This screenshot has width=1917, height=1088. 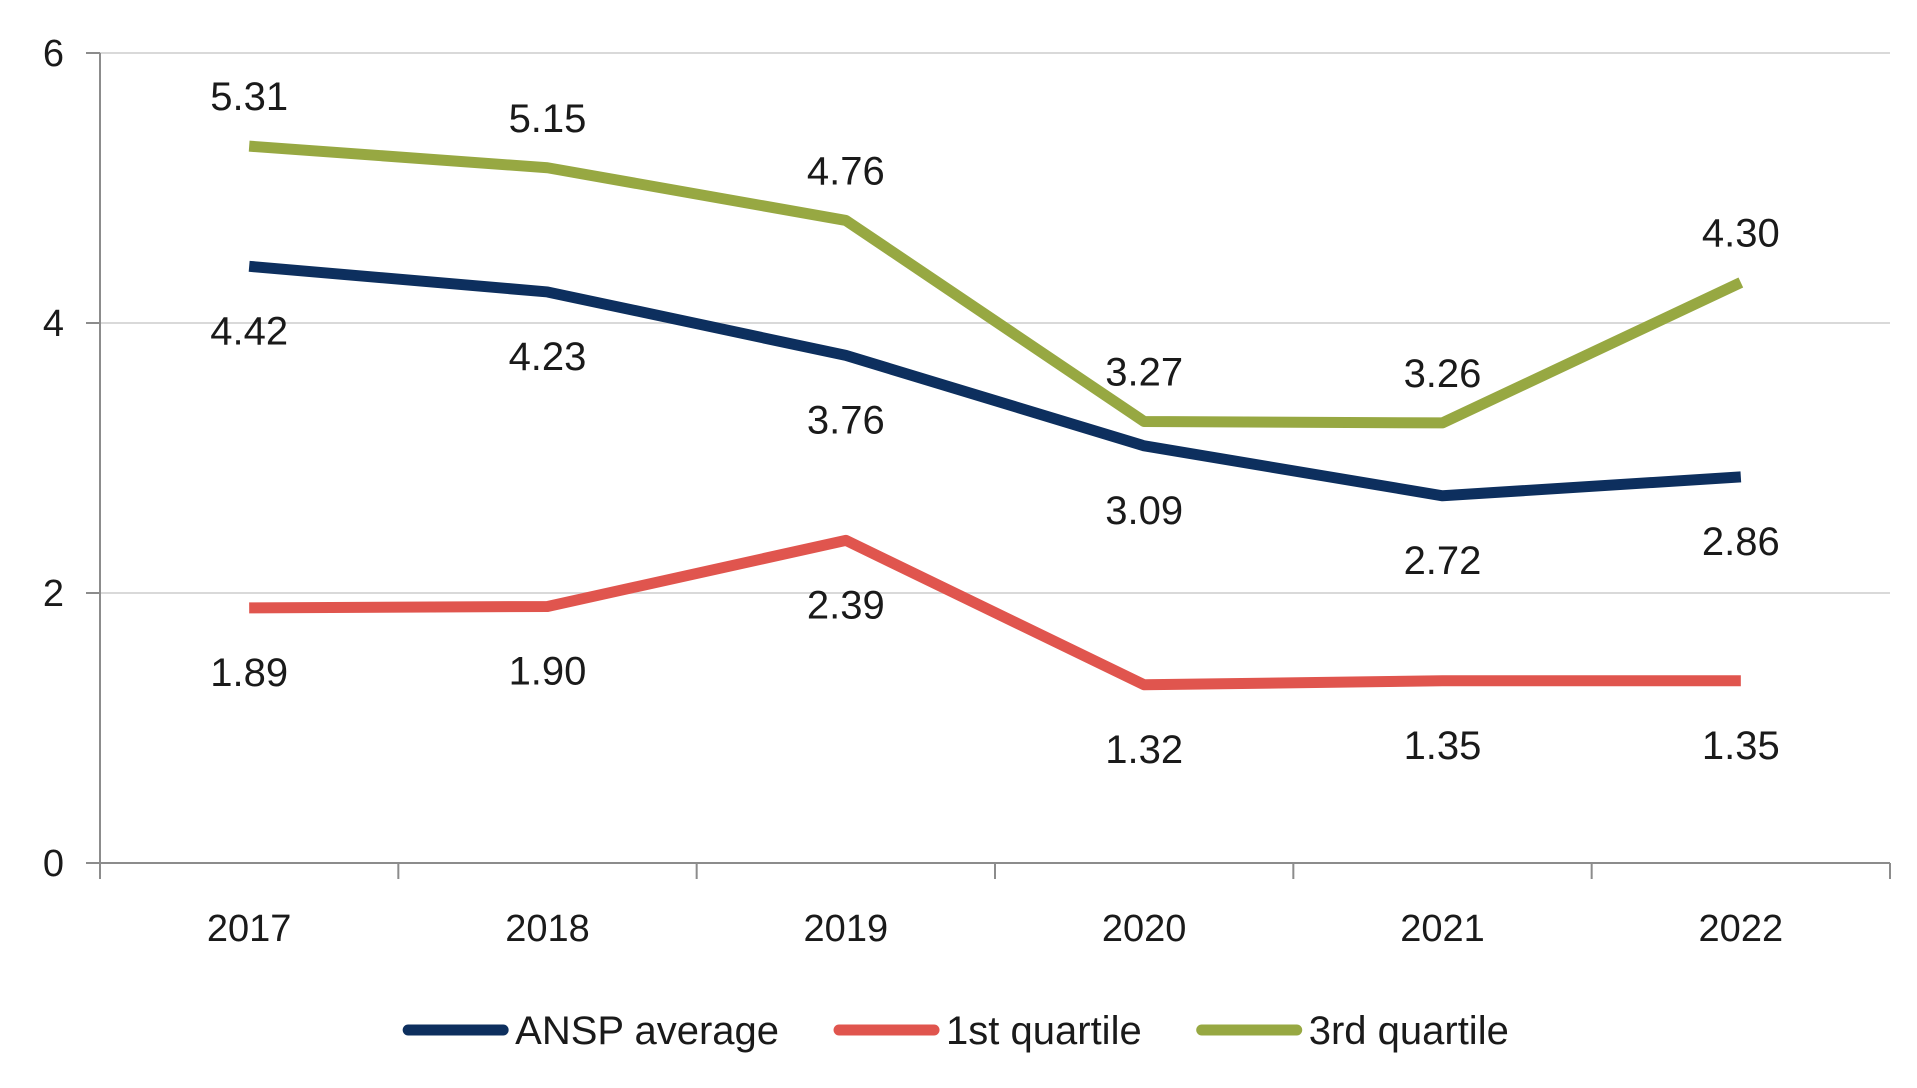 I want to click on data-label: 3.26, so click(x=1443, y=374).